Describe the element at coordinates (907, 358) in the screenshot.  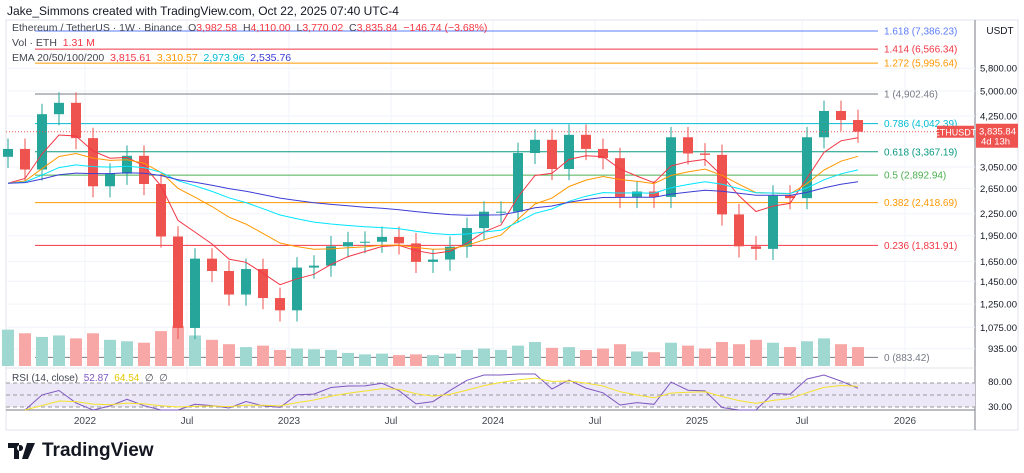
I see `fib-level-label: 0 (883.42)` at that location.